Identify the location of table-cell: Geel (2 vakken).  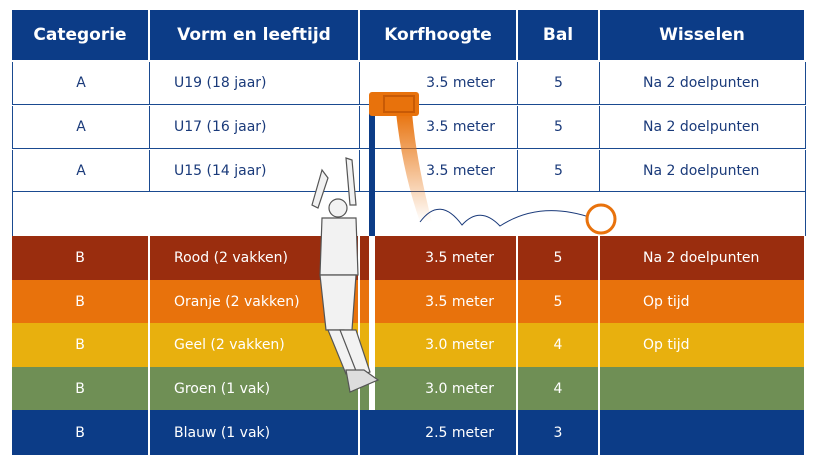
(255, 345).